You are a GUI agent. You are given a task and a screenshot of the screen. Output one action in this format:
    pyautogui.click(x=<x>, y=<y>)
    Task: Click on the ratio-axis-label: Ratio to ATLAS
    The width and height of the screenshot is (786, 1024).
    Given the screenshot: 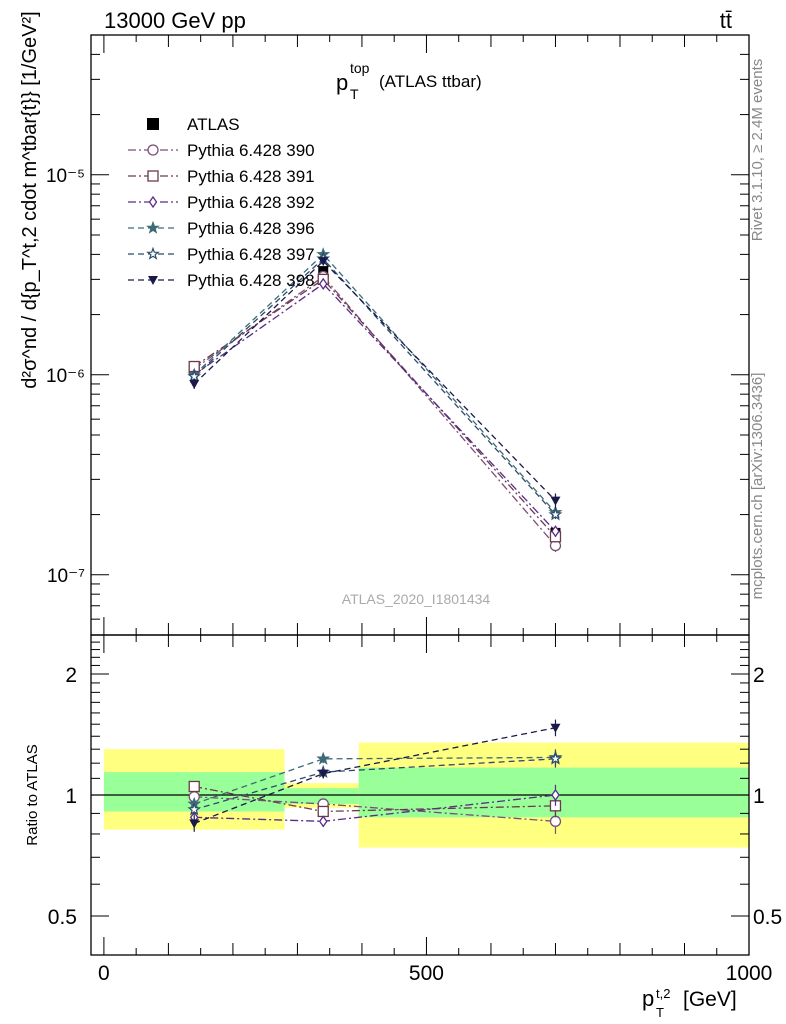 What is the action you would take?
    pyautogui.click(x=32, y=794)
    